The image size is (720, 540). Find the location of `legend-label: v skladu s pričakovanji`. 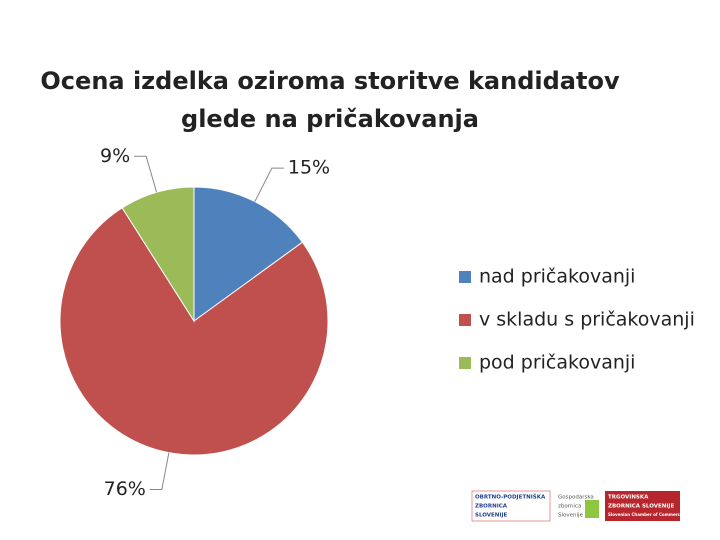

legend-label: v skladu s pričakovanji is located at coordinates (587, 320).